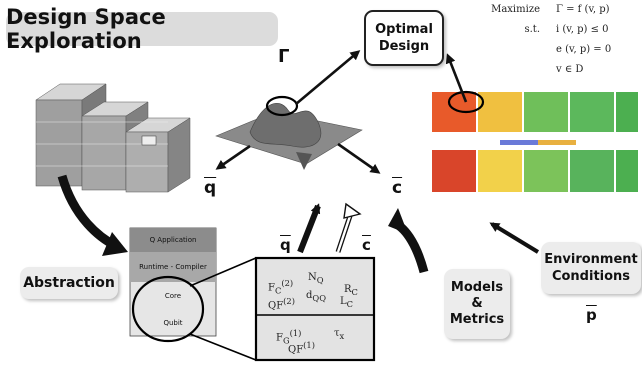 The height and width of the screenshot is (370, 642). Describe the element at coordinates (210, 188) in the screenshot. I see `q-vector-symbol: q` at that location.